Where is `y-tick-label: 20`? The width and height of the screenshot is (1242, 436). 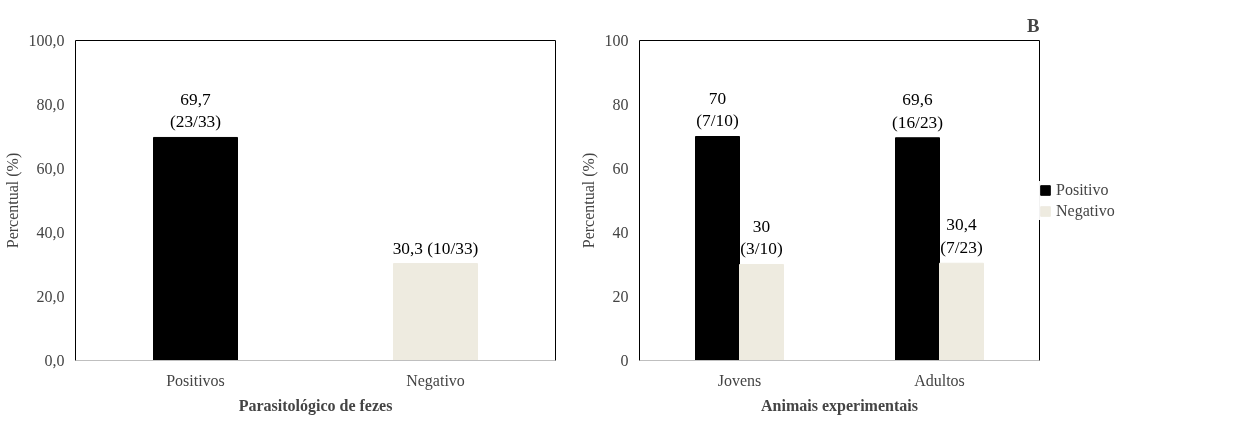
y-tick-label: 20 is located at coordinates (620, 296).